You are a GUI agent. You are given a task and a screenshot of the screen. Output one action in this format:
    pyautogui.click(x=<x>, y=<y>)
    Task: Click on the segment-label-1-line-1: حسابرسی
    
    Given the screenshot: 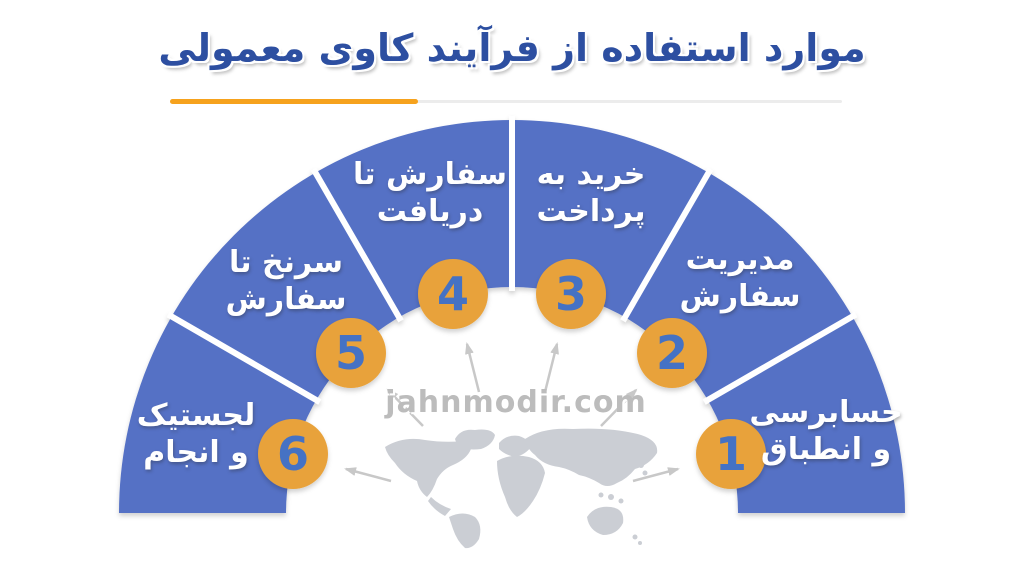 What is the action you would take?
    pyautogui.click(x=825, y=412)
    